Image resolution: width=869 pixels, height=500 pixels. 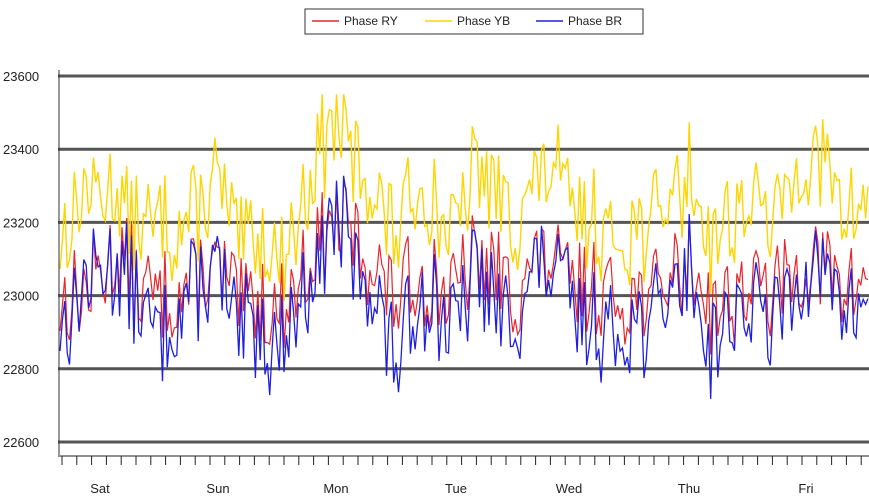 I want to click on y-tick-label: 23000, so click(x=21, y=296).